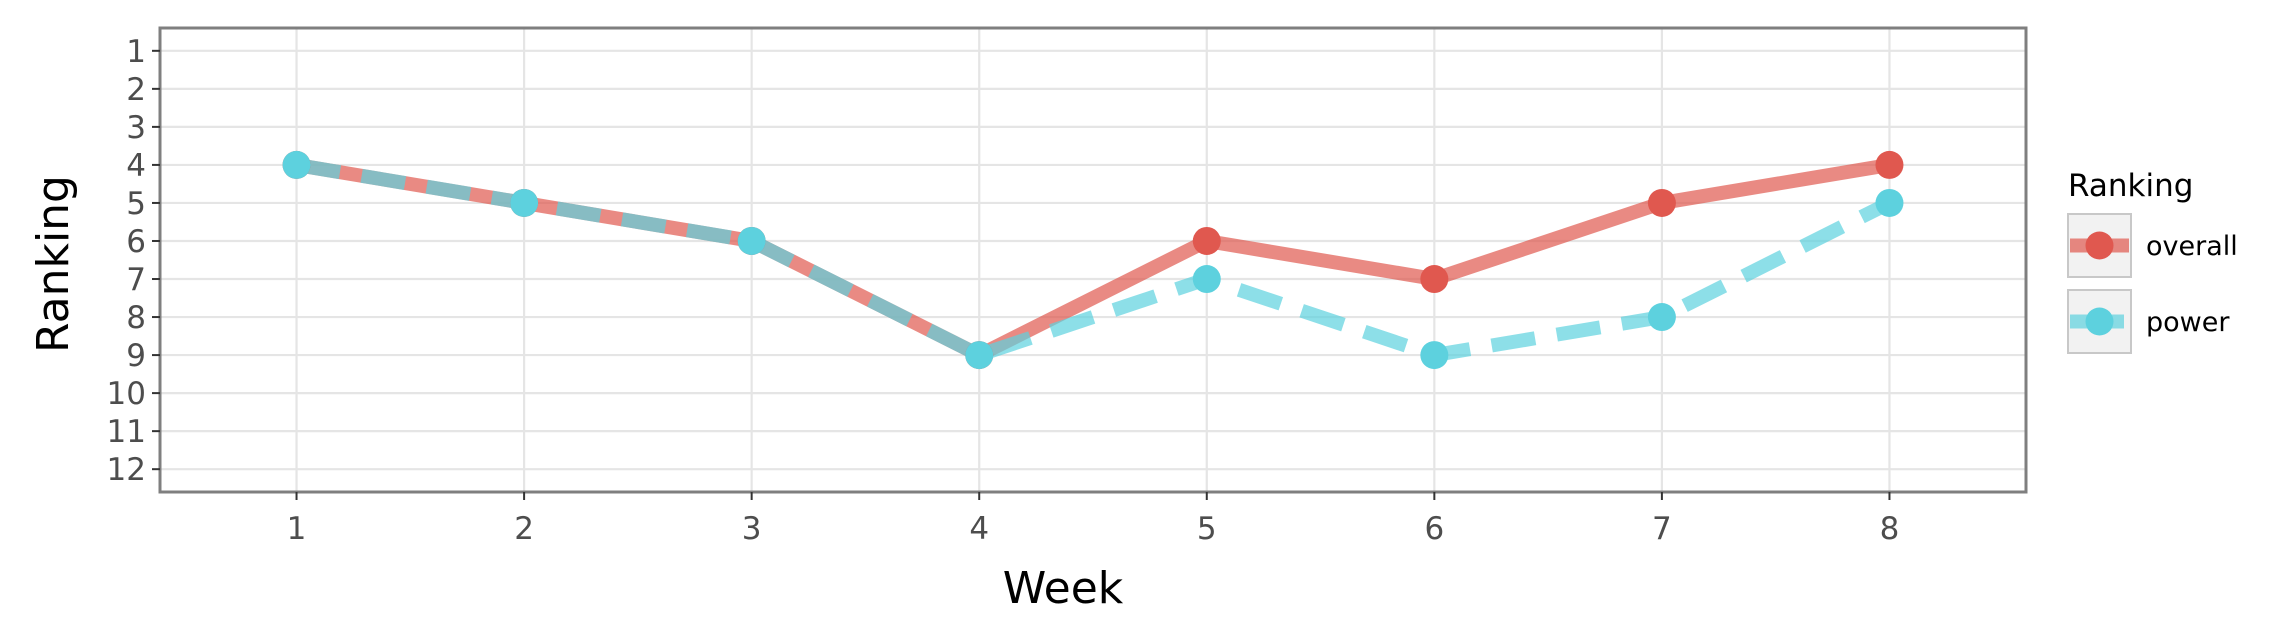 Image resolution: width=2276 pixels, height=641 pixels. Describe the element at coordinates (2192, 246) in the screenshot. I see `legend-label-overall: overall` at that location.